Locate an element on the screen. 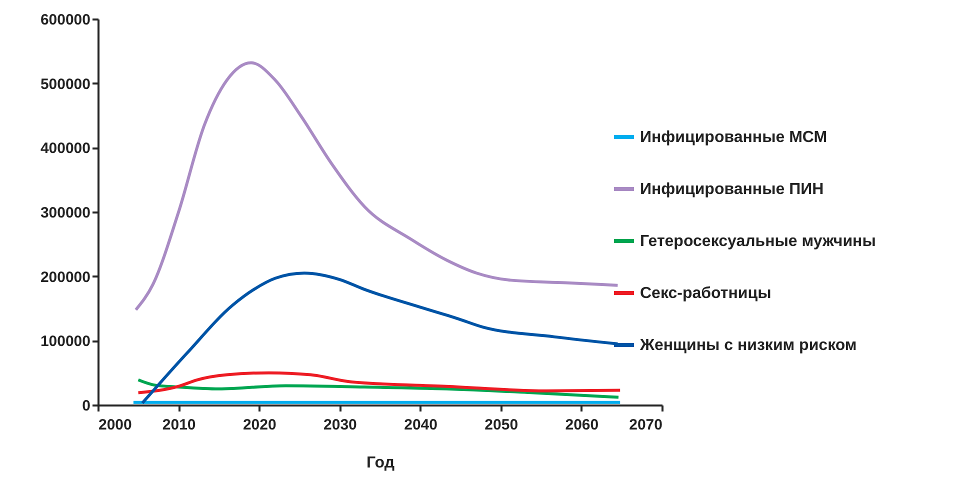 The image size is (954, 483). legend-label: Инфицированные МСМ is located at coordinates (734, 137).